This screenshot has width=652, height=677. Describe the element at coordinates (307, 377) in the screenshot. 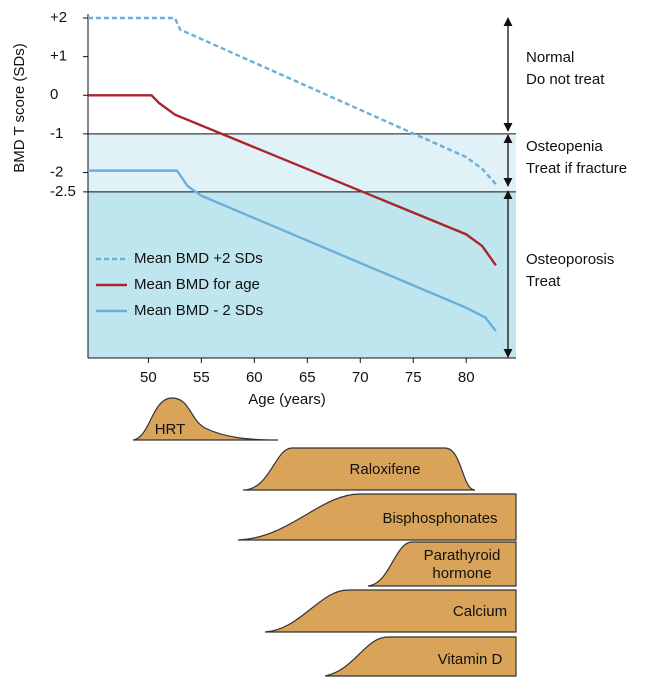

I see `x-tick-label: 65` at that location.